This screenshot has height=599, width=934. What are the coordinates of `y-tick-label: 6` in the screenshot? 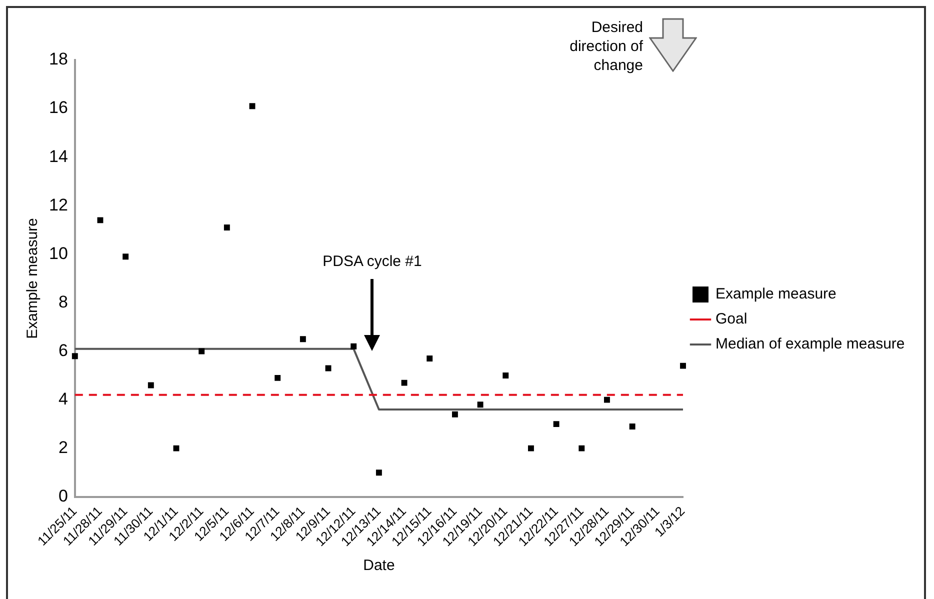 It's located at (63, 350).